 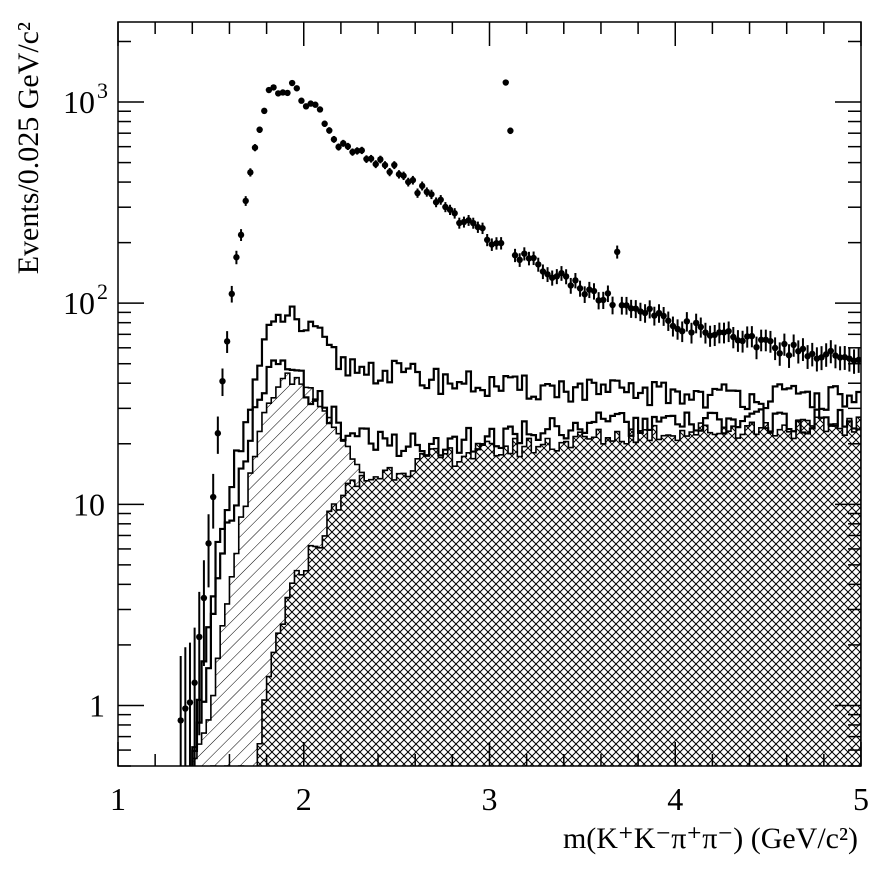 What do you see at coordinates (675, 799) in the screenshot?
I see `x-tick-label: 4` at bounding box center [675, 799].